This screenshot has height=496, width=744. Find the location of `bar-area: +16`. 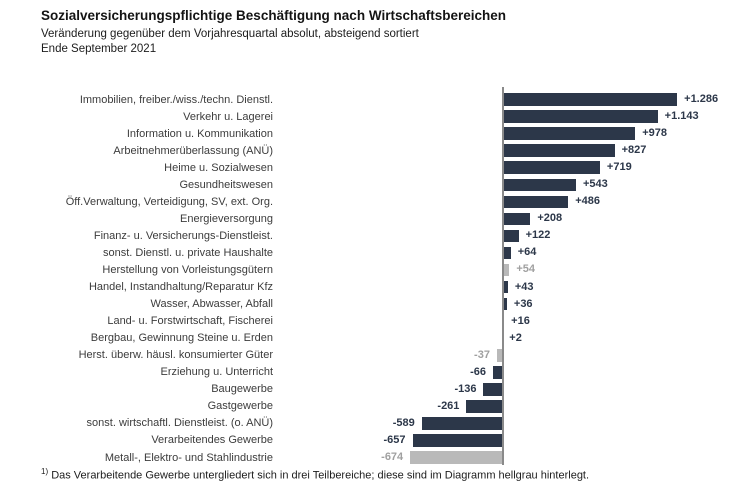

bar-area: +16 is located at coordinates (508, 321).